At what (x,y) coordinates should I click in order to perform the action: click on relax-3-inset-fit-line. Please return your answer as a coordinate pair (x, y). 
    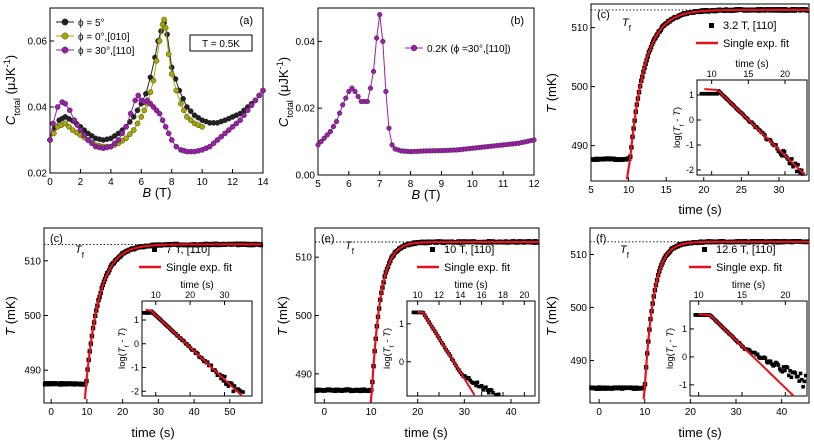
    Looking at the image, I should click on (746, 355).